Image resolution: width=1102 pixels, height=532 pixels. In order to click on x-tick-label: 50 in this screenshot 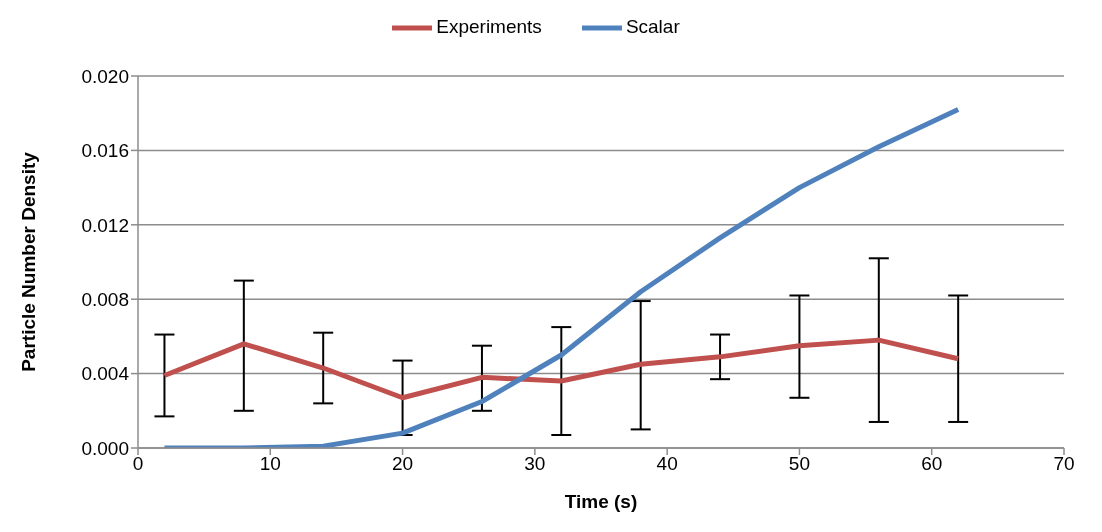, I will do `click(799, 464)`.